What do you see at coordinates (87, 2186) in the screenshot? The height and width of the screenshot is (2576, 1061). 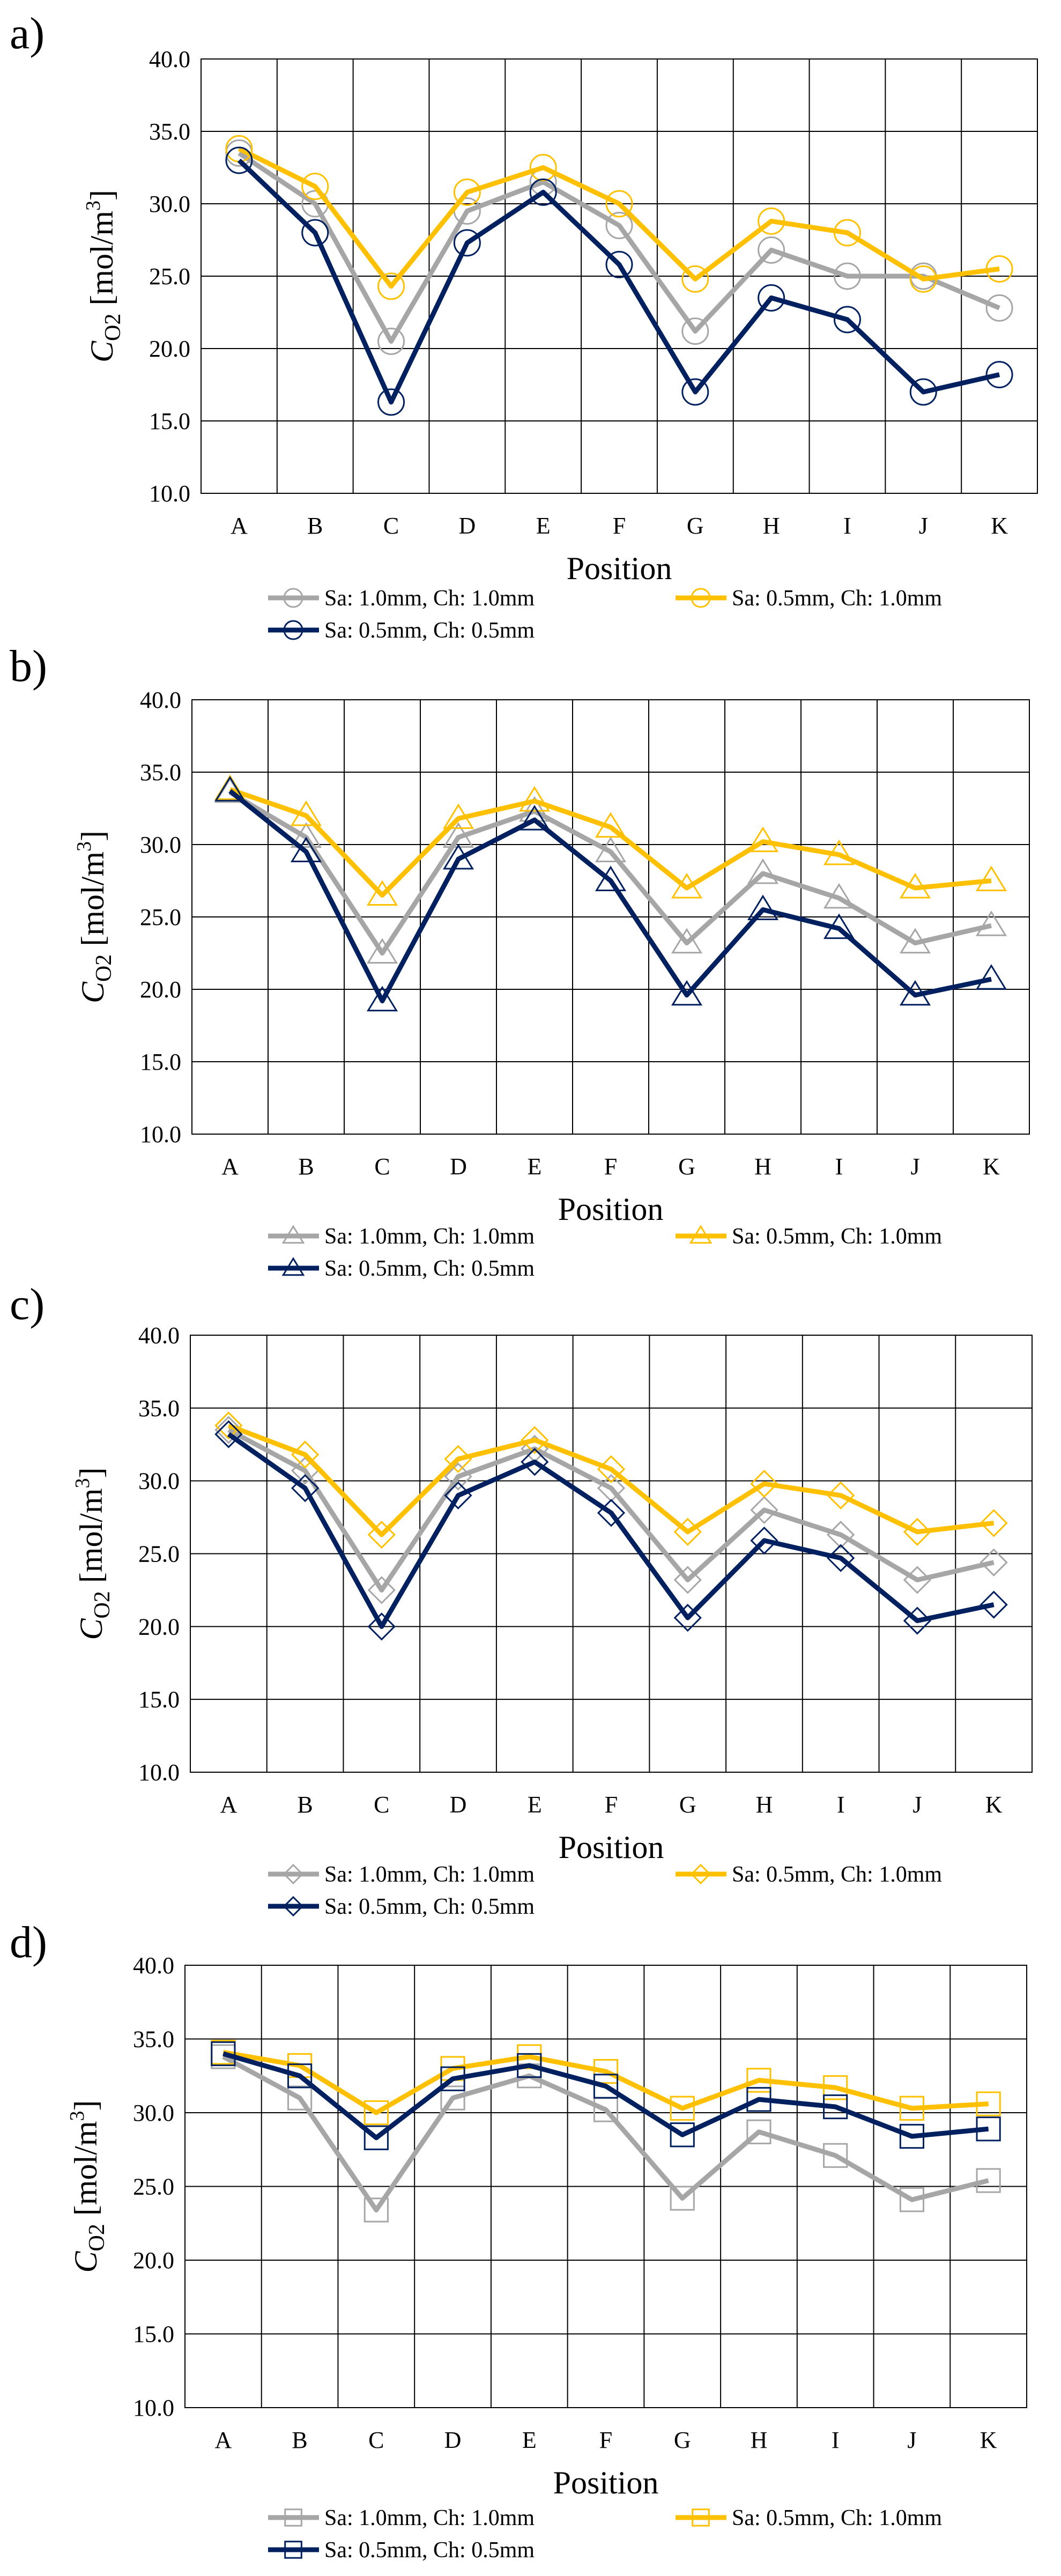 I see `y-axis-title: CO2 [mol/m3]` at bounding box center [87, 2186].